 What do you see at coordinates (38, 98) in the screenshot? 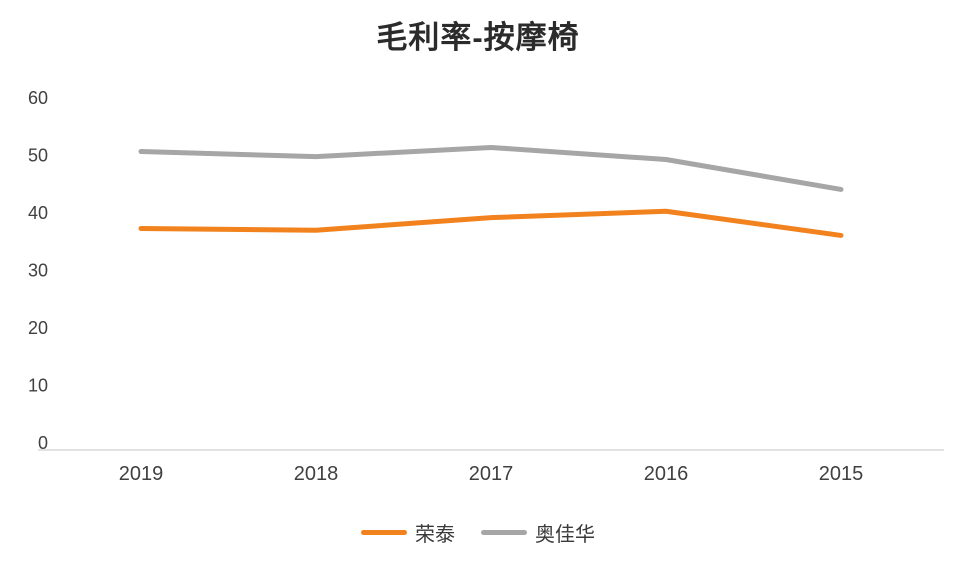
I see `y-axis-label: 60` at bounding box center [38, 98].